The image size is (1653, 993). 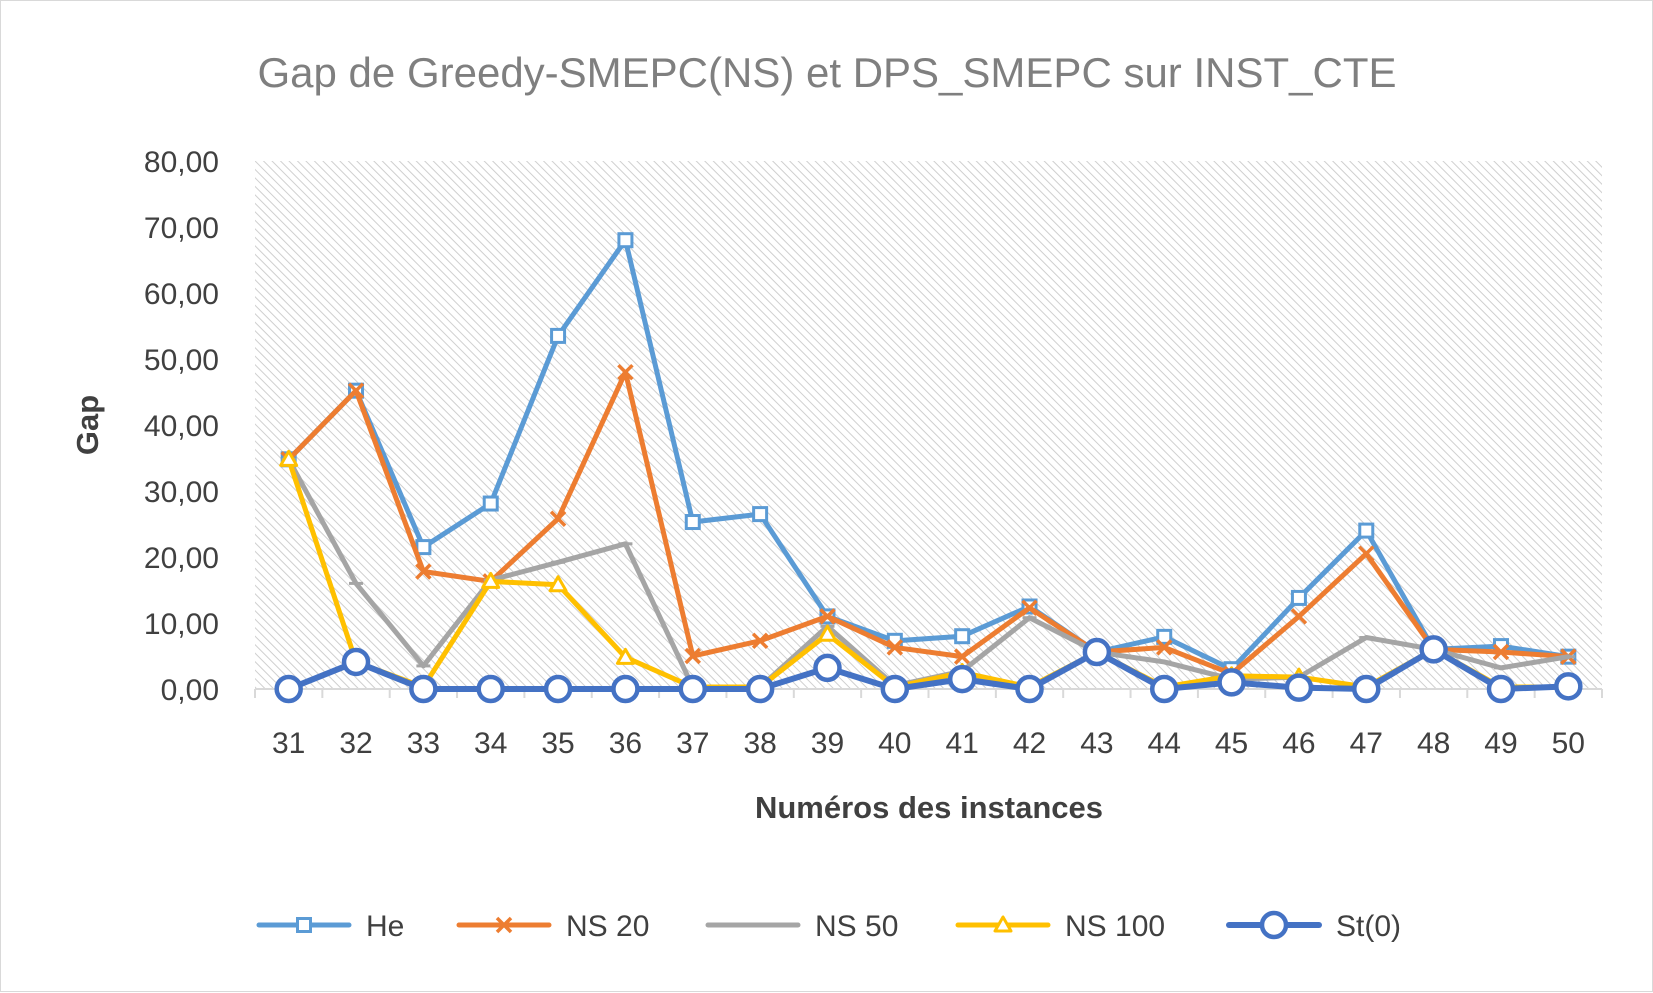 What do you see at coordinates (330, 926) in the screenshot?
I see `legend-item-he: He` at bounding box center [330, 926].